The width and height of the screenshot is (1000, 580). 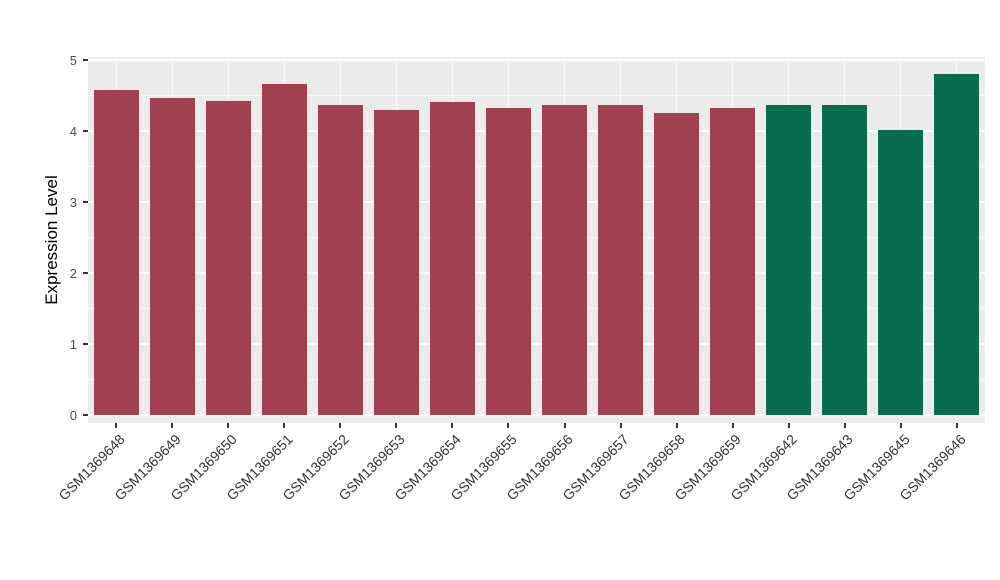 I want to click on bar-GSM1369643, so click(x=845, y=259).